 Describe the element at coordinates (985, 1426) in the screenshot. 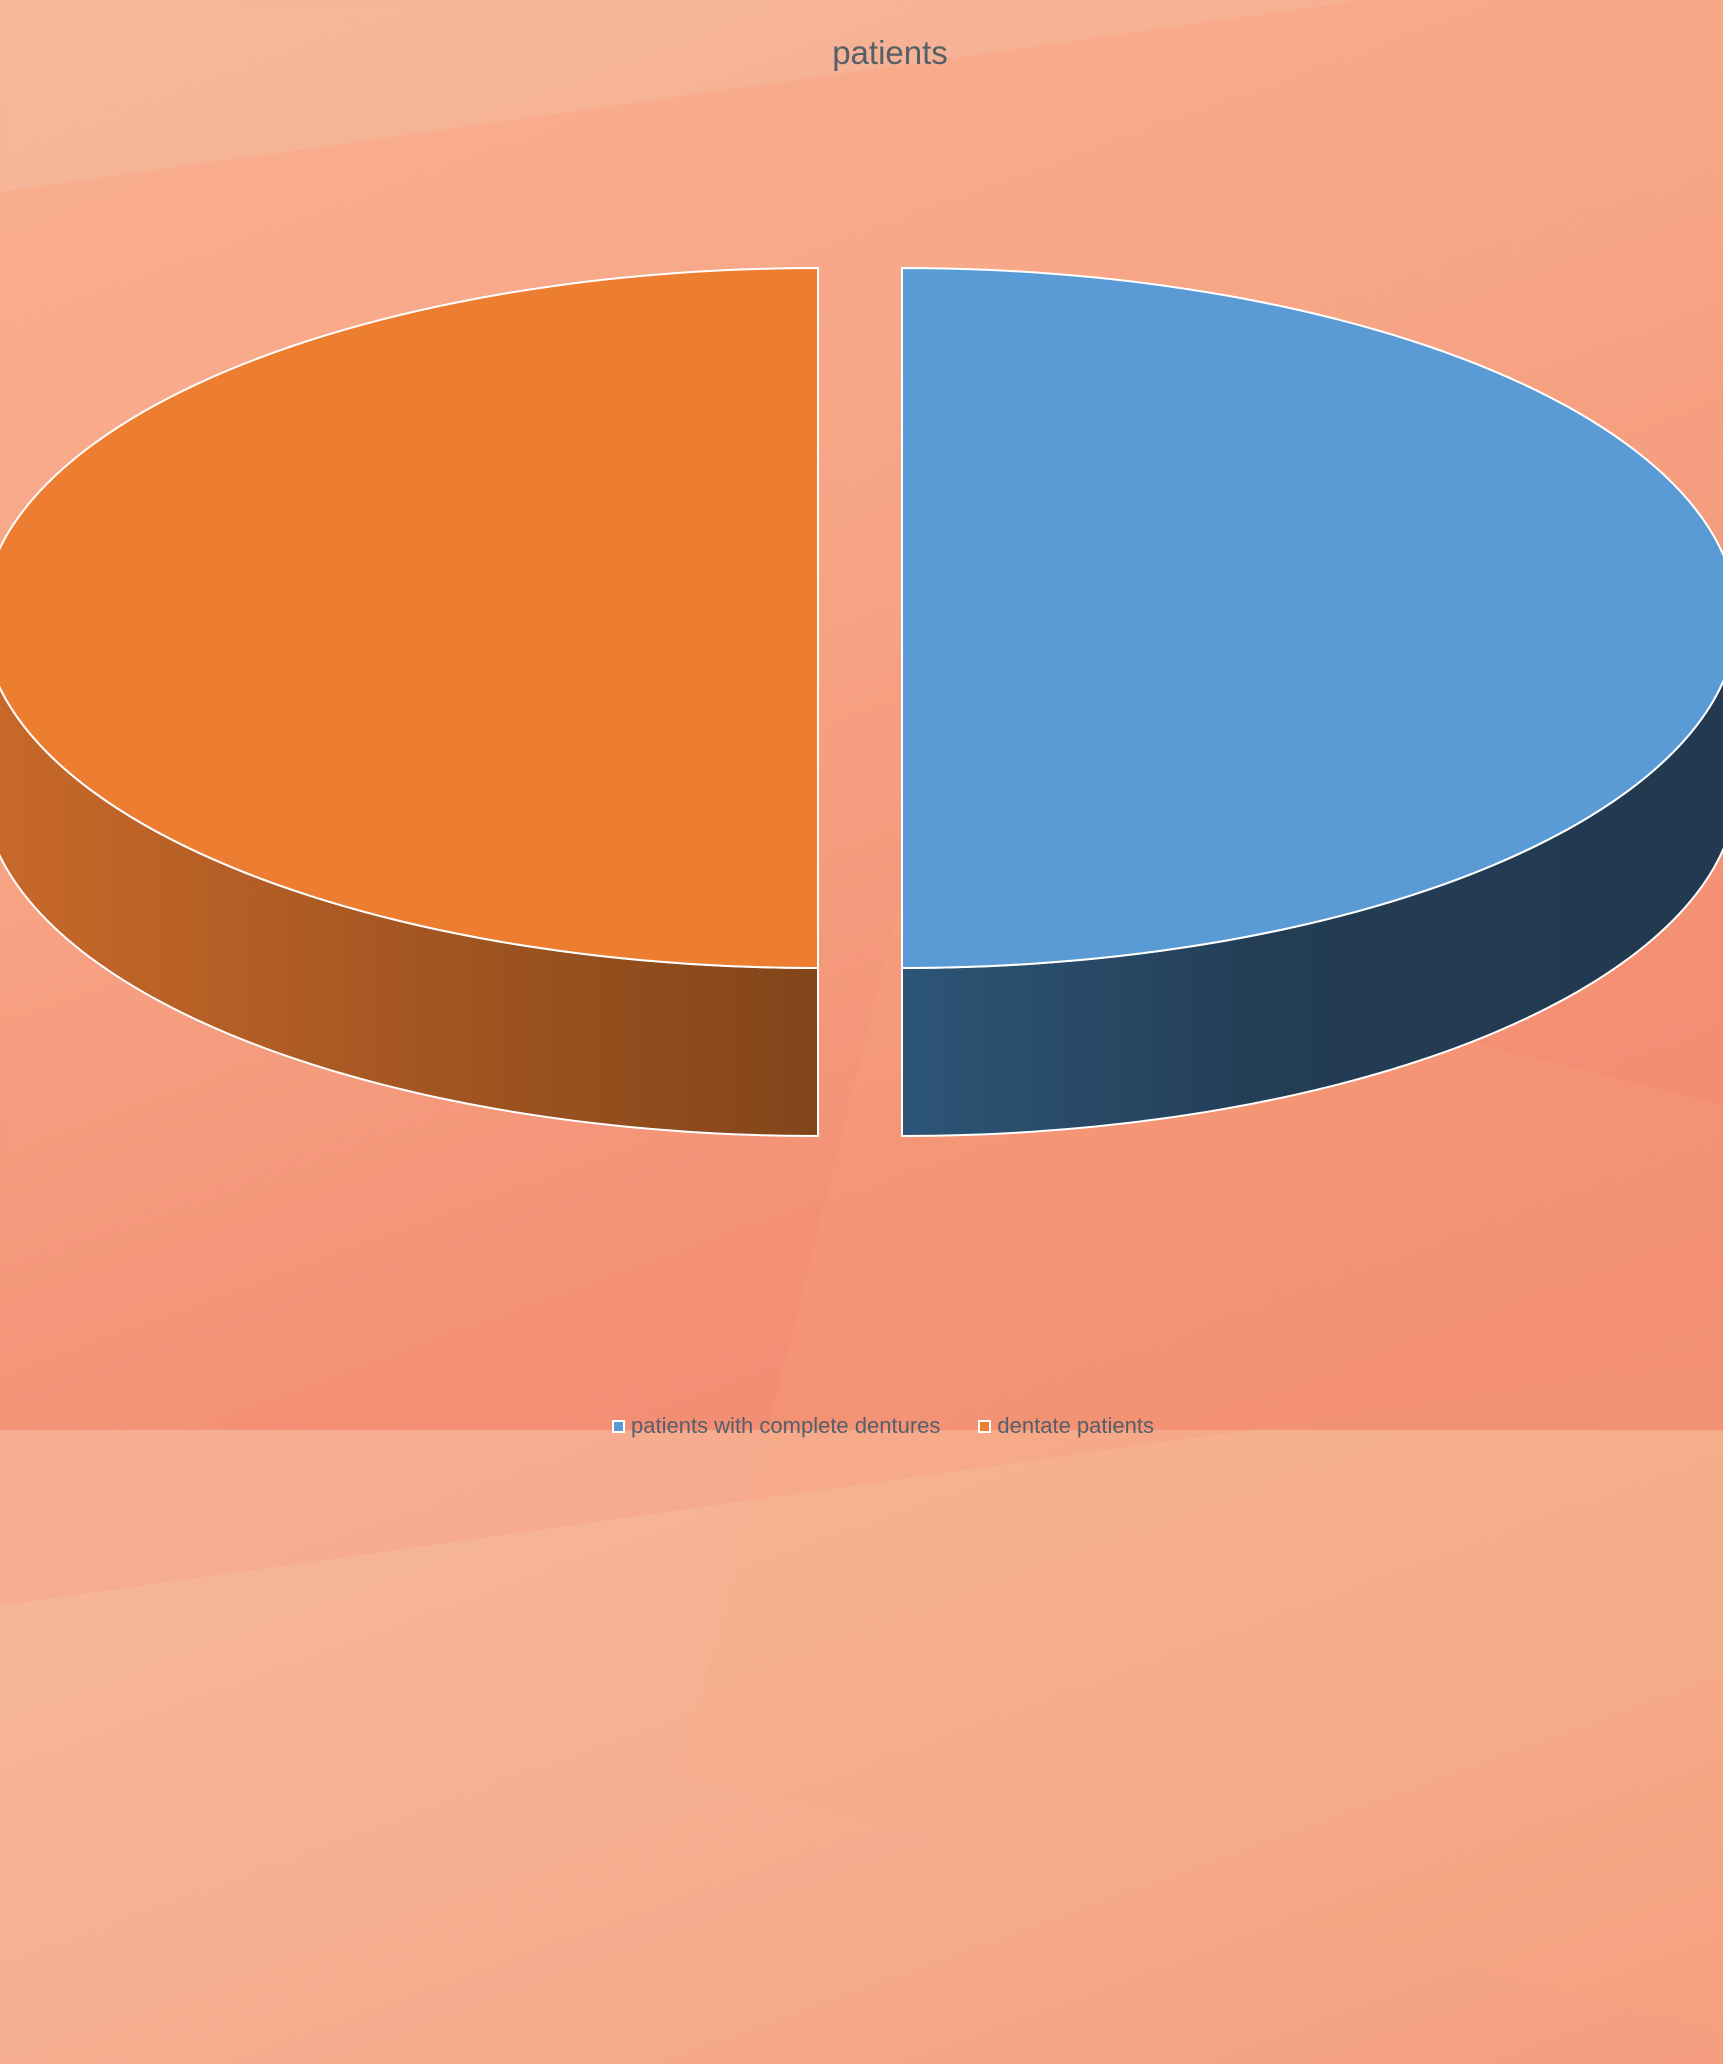

I see `legend-swatch-orange` at that location.